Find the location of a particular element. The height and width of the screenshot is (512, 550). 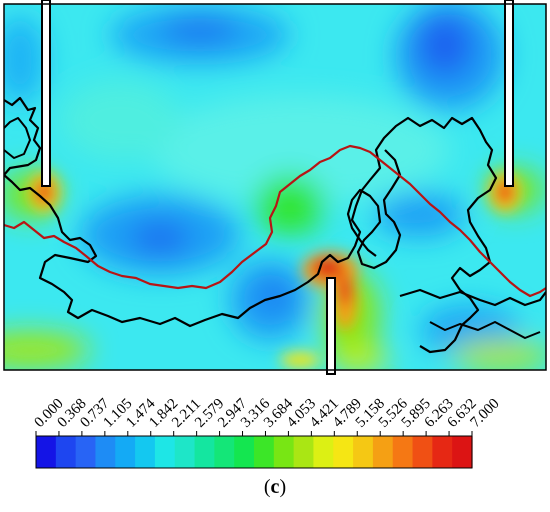

colorbar-frame is located at coordinates (254, 452).